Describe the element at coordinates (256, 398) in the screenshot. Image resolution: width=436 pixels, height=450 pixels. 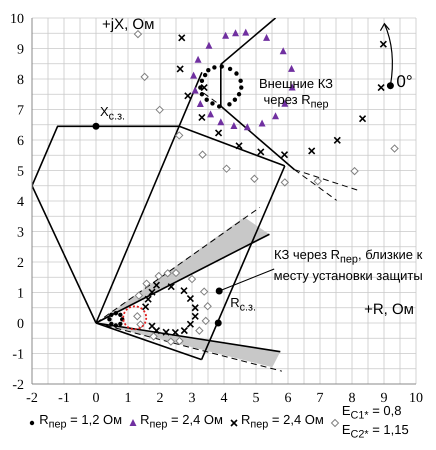
I see `x-tick-label: 5` at that location.